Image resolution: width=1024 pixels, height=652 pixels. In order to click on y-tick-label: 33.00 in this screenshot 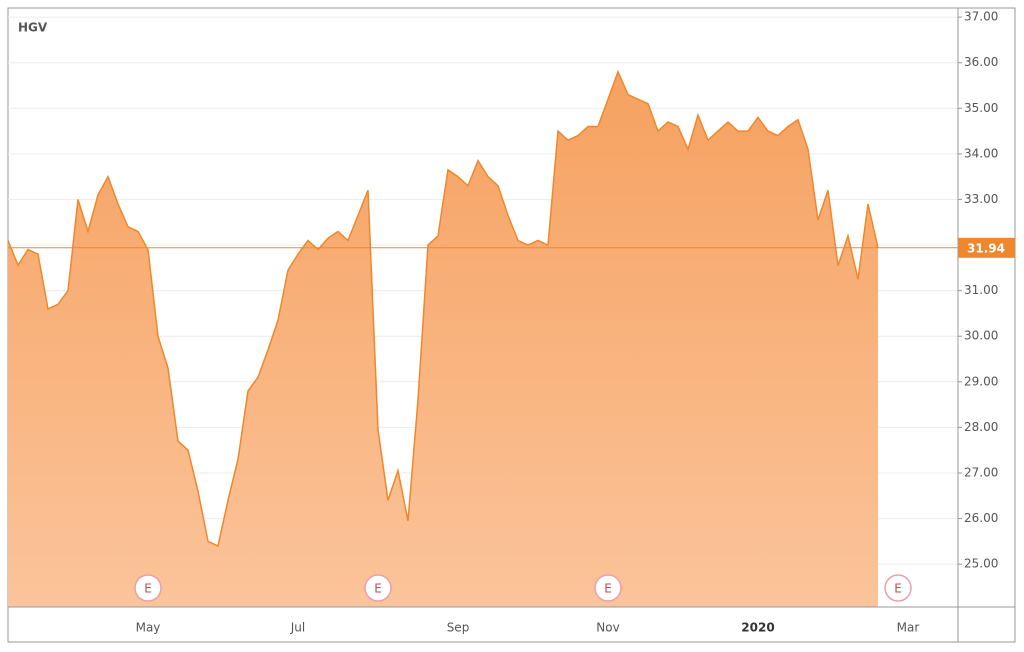, I will do `click(981, 199)`.